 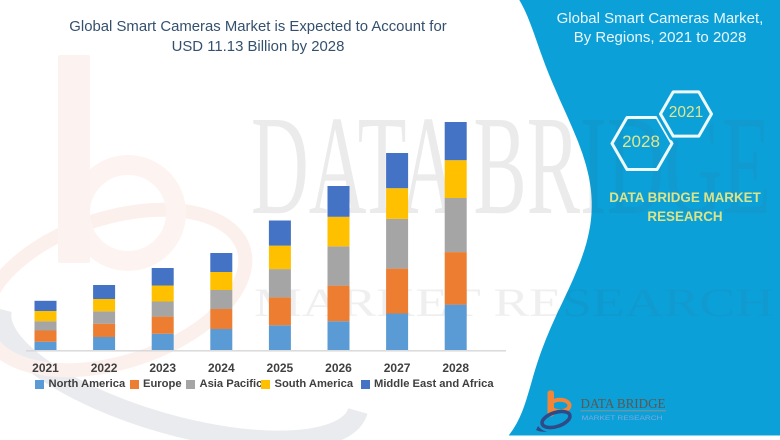 What do you see at coordinates (622, 418) in the screenshot?
I see `svg-text: MARKET RESEARCH` at bounding box center [622, 418].